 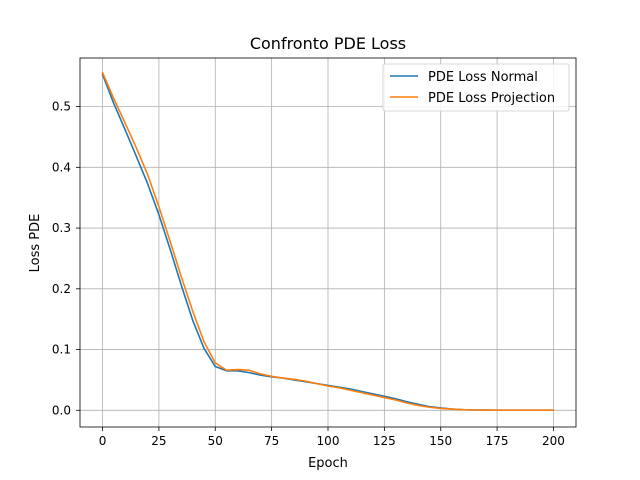 I want to click on x-tick-label: 150, so click(x=440, y=441).